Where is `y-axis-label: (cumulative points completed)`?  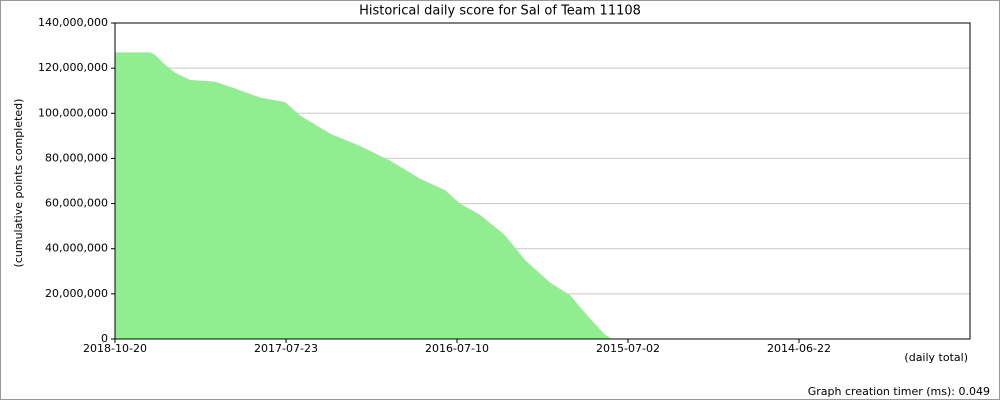
y-axis-label: (cumulative points completed) is located at coordinates (18, 183).